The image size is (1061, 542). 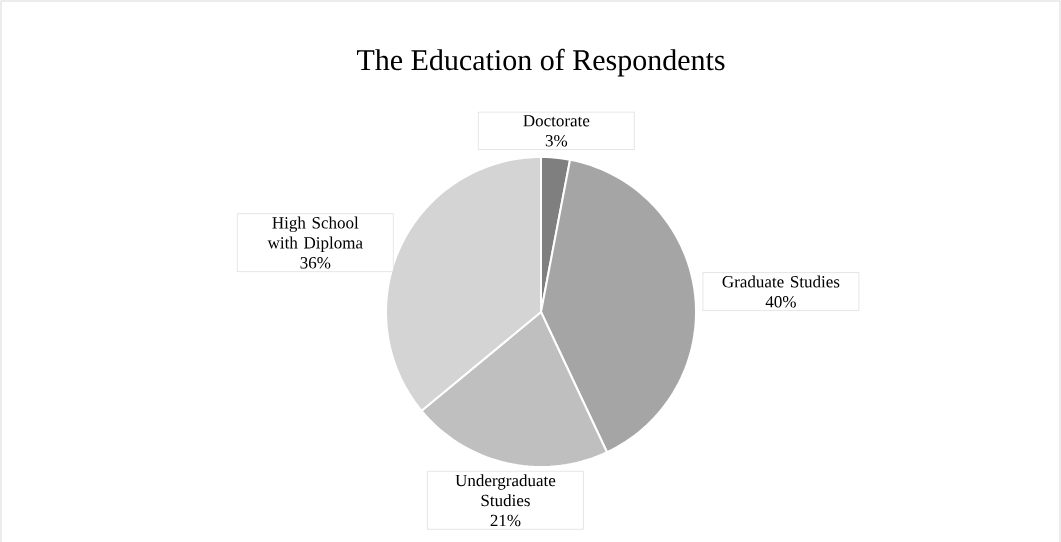 What do you see at coordinates (780, 302) in the screenshot?
I see `data-label: 40%` at bounding box center [780, 302].